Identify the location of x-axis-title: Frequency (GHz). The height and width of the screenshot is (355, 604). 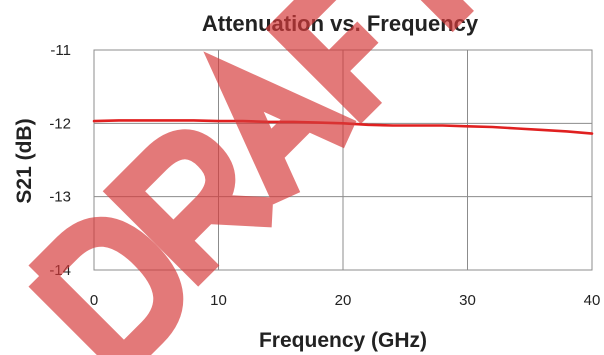
(343, 340).